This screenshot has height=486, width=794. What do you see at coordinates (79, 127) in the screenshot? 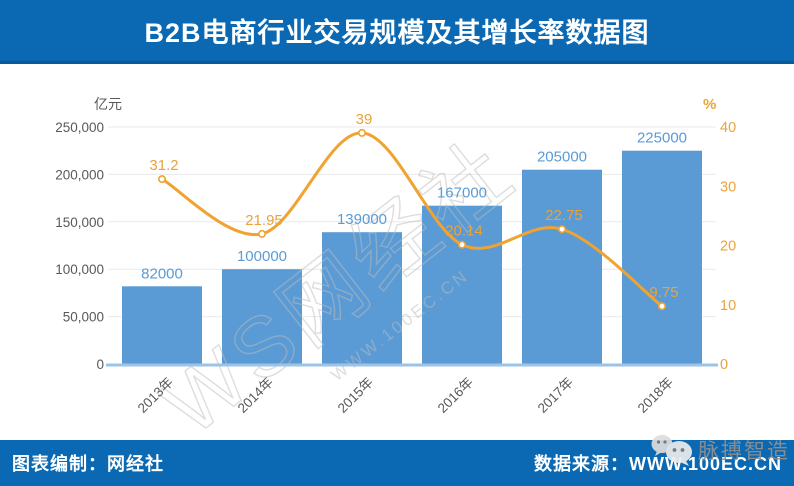
I see `left-axis-tick-label: 250,000` at bounding box center [79, 127].